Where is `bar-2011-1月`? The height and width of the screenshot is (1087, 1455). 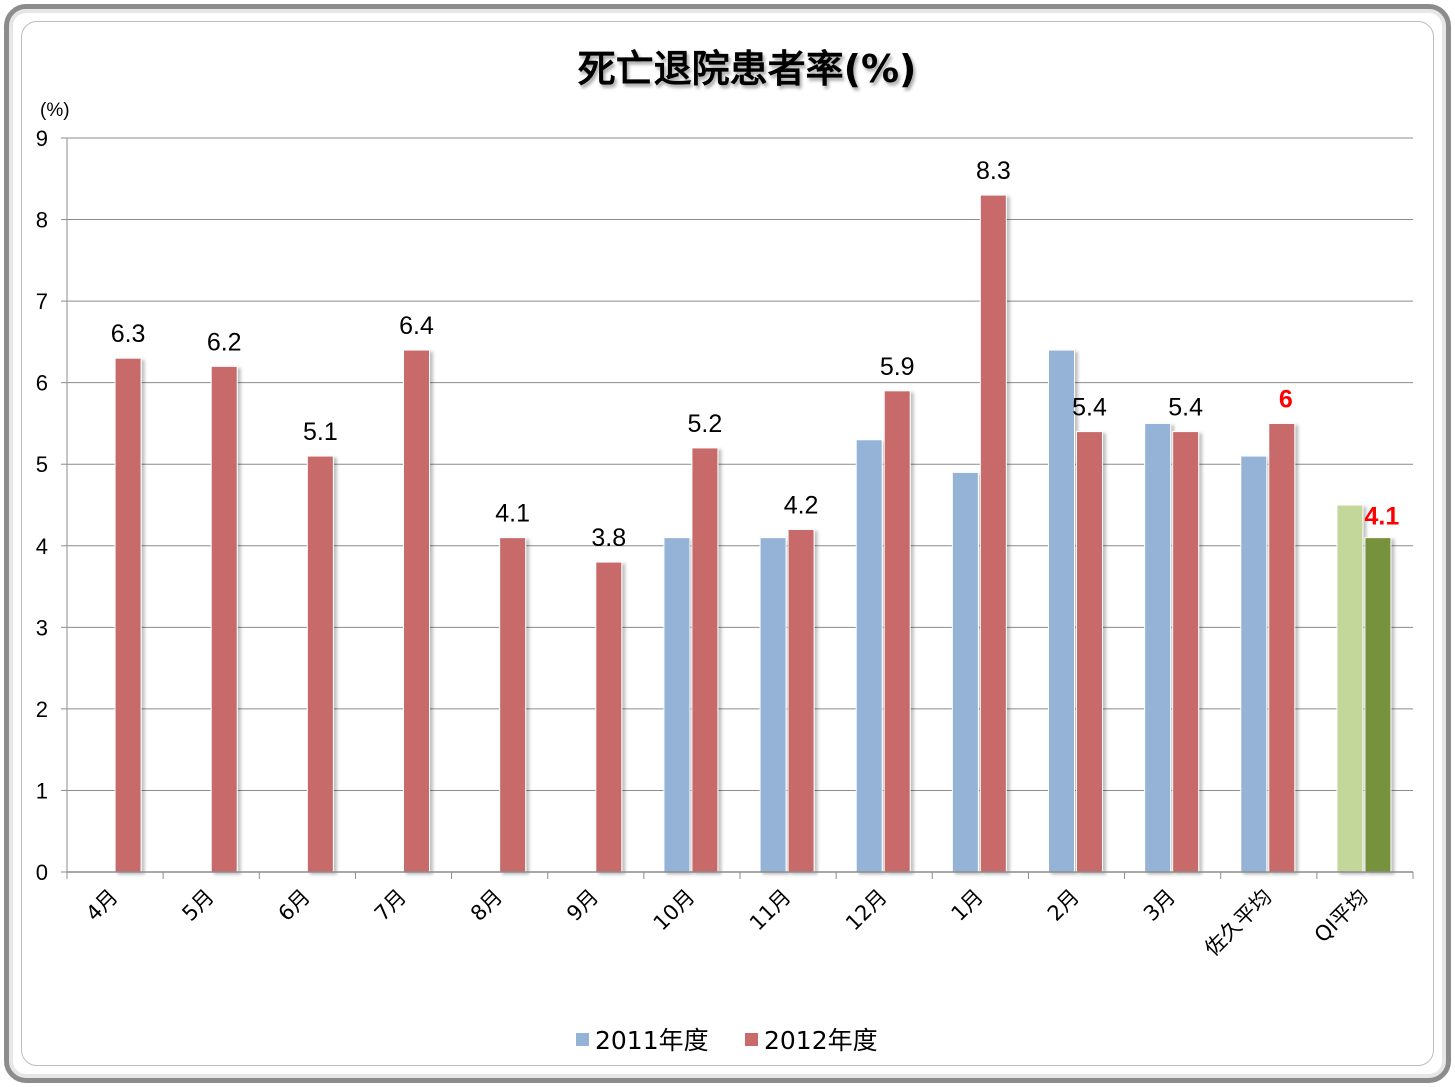
bar-2011-1月 is located at coordinates (965, 672).